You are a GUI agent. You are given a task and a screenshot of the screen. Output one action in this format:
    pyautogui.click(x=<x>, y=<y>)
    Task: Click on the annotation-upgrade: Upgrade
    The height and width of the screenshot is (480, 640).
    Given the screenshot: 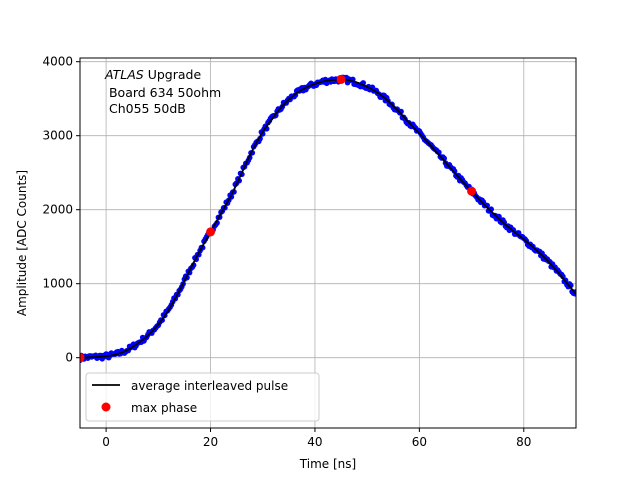 What is the action you would take?
    pyautogui.click(x=173, y=74)
    